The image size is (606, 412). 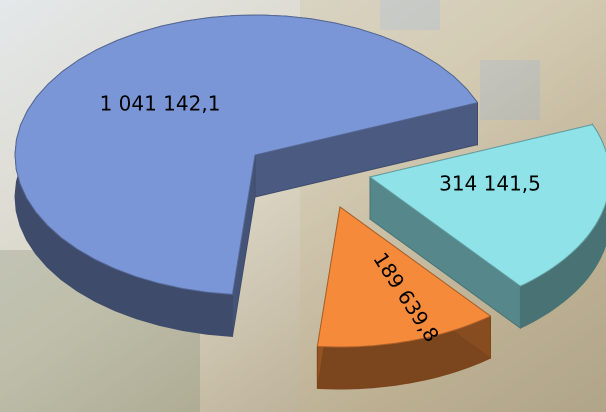 What do you see at coordinates (160, 104) in the screenshot?
I see `data-label: 1 041 142,1` at bounding box center [160, 104].